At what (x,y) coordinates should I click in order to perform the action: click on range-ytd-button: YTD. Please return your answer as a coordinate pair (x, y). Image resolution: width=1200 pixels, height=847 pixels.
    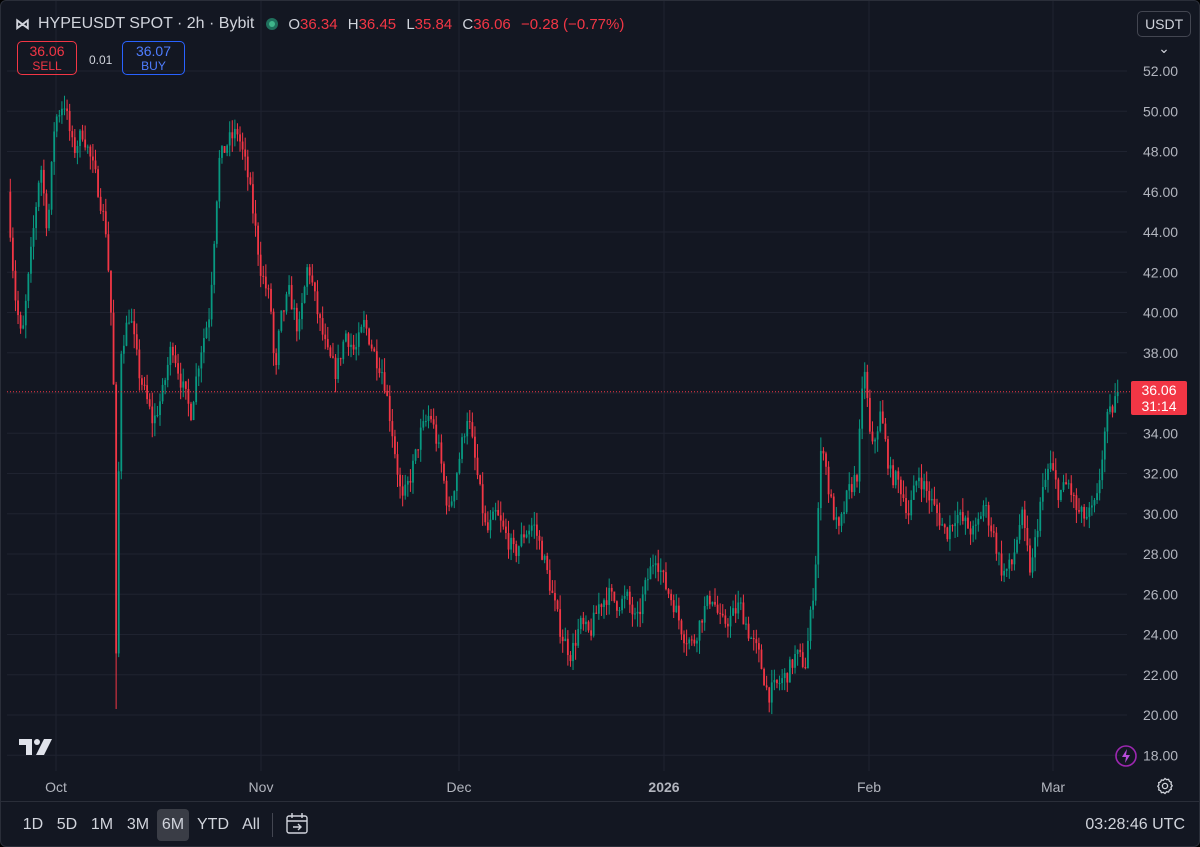
    Looking at the image, I should click on (213, 824).